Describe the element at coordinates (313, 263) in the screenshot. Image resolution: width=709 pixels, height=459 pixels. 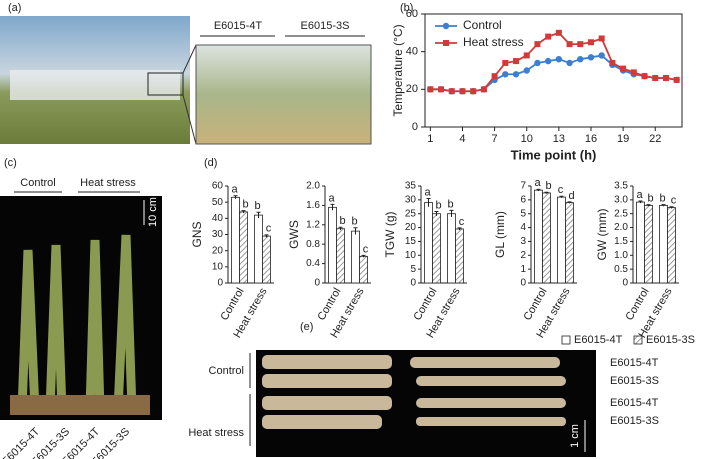
I see `y-tick-label: 0.4` at that location.